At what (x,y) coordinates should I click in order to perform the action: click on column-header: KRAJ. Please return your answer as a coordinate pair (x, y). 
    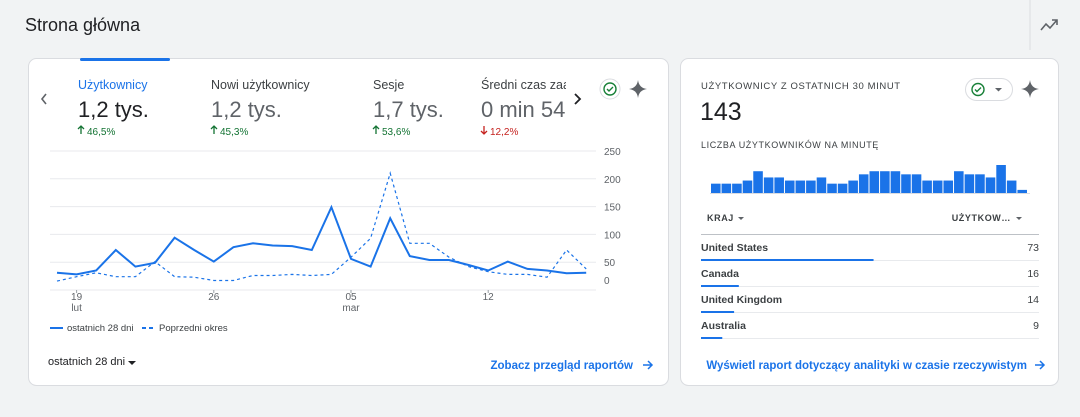
    Looking at the image, I should click on (720, 218).